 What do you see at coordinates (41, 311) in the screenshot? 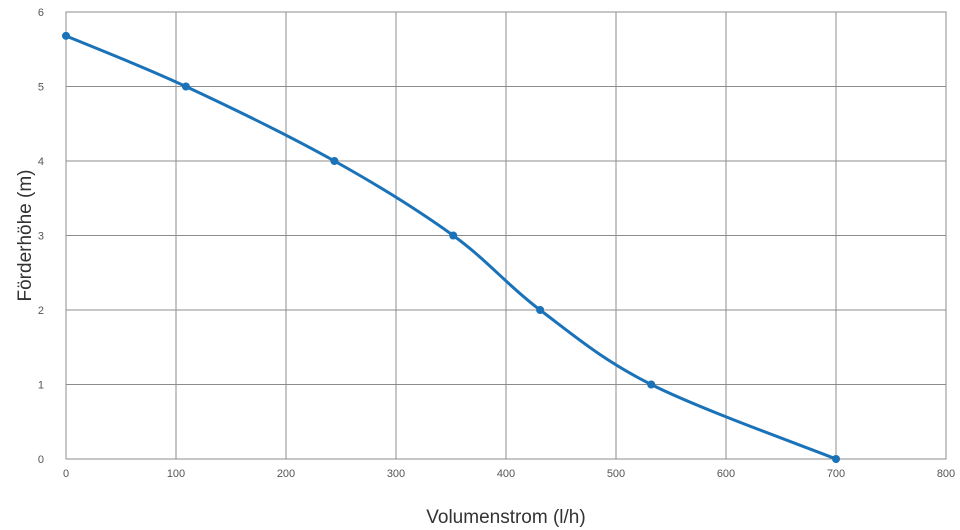
I see `y-tick-label: 2` at bounding box center [41, 311].